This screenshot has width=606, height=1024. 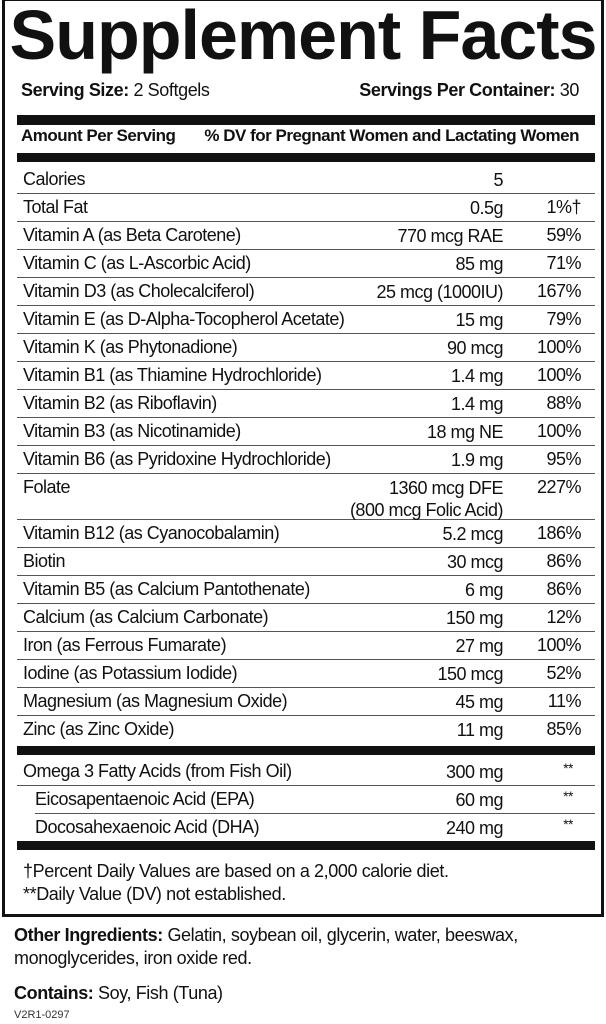 What do you see at coordinates (479, 320) in the screenshot?
I see `nutrient-amount: 15 mg` at bounding box center [479, 320].